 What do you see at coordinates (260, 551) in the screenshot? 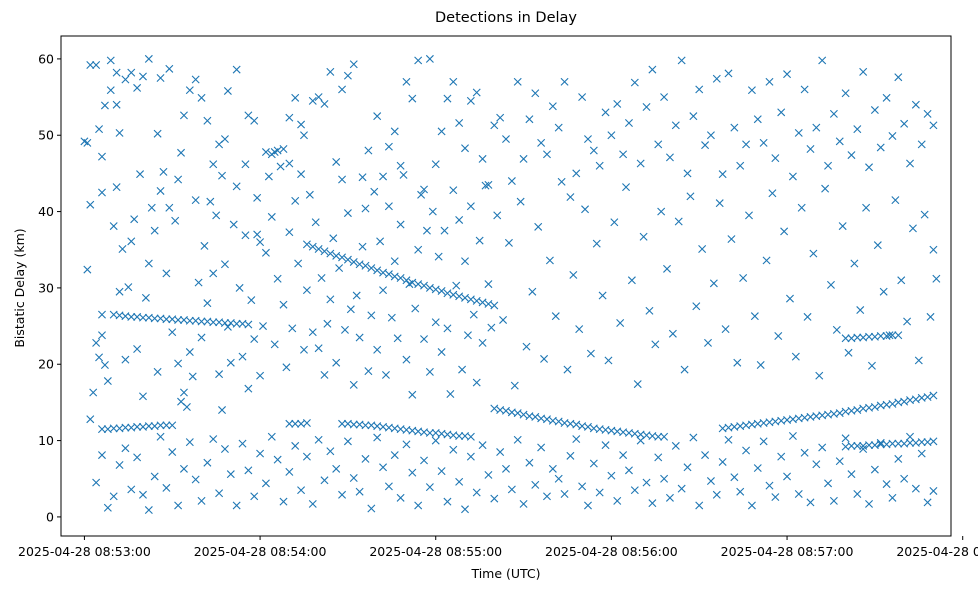
I see `x-tick-label: 2025-04-28 08:54:00` at bounding box center [260, 551].